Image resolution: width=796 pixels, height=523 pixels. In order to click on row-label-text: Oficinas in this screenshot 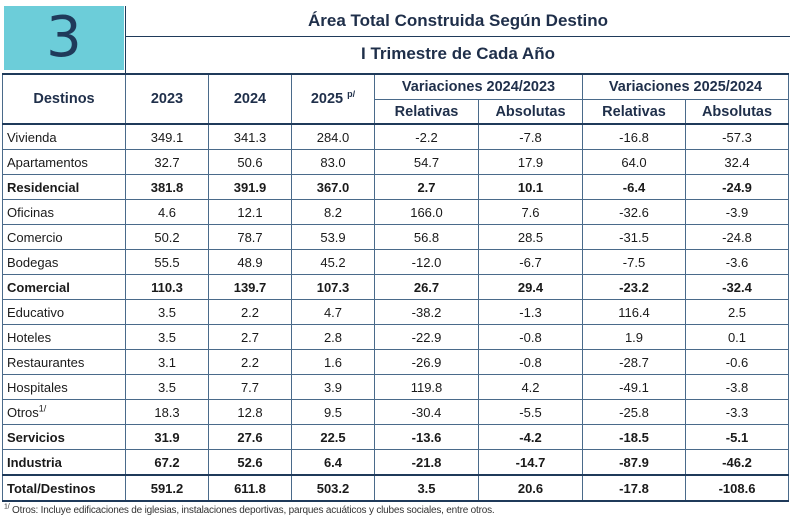, I will do `click(30, 212)`.